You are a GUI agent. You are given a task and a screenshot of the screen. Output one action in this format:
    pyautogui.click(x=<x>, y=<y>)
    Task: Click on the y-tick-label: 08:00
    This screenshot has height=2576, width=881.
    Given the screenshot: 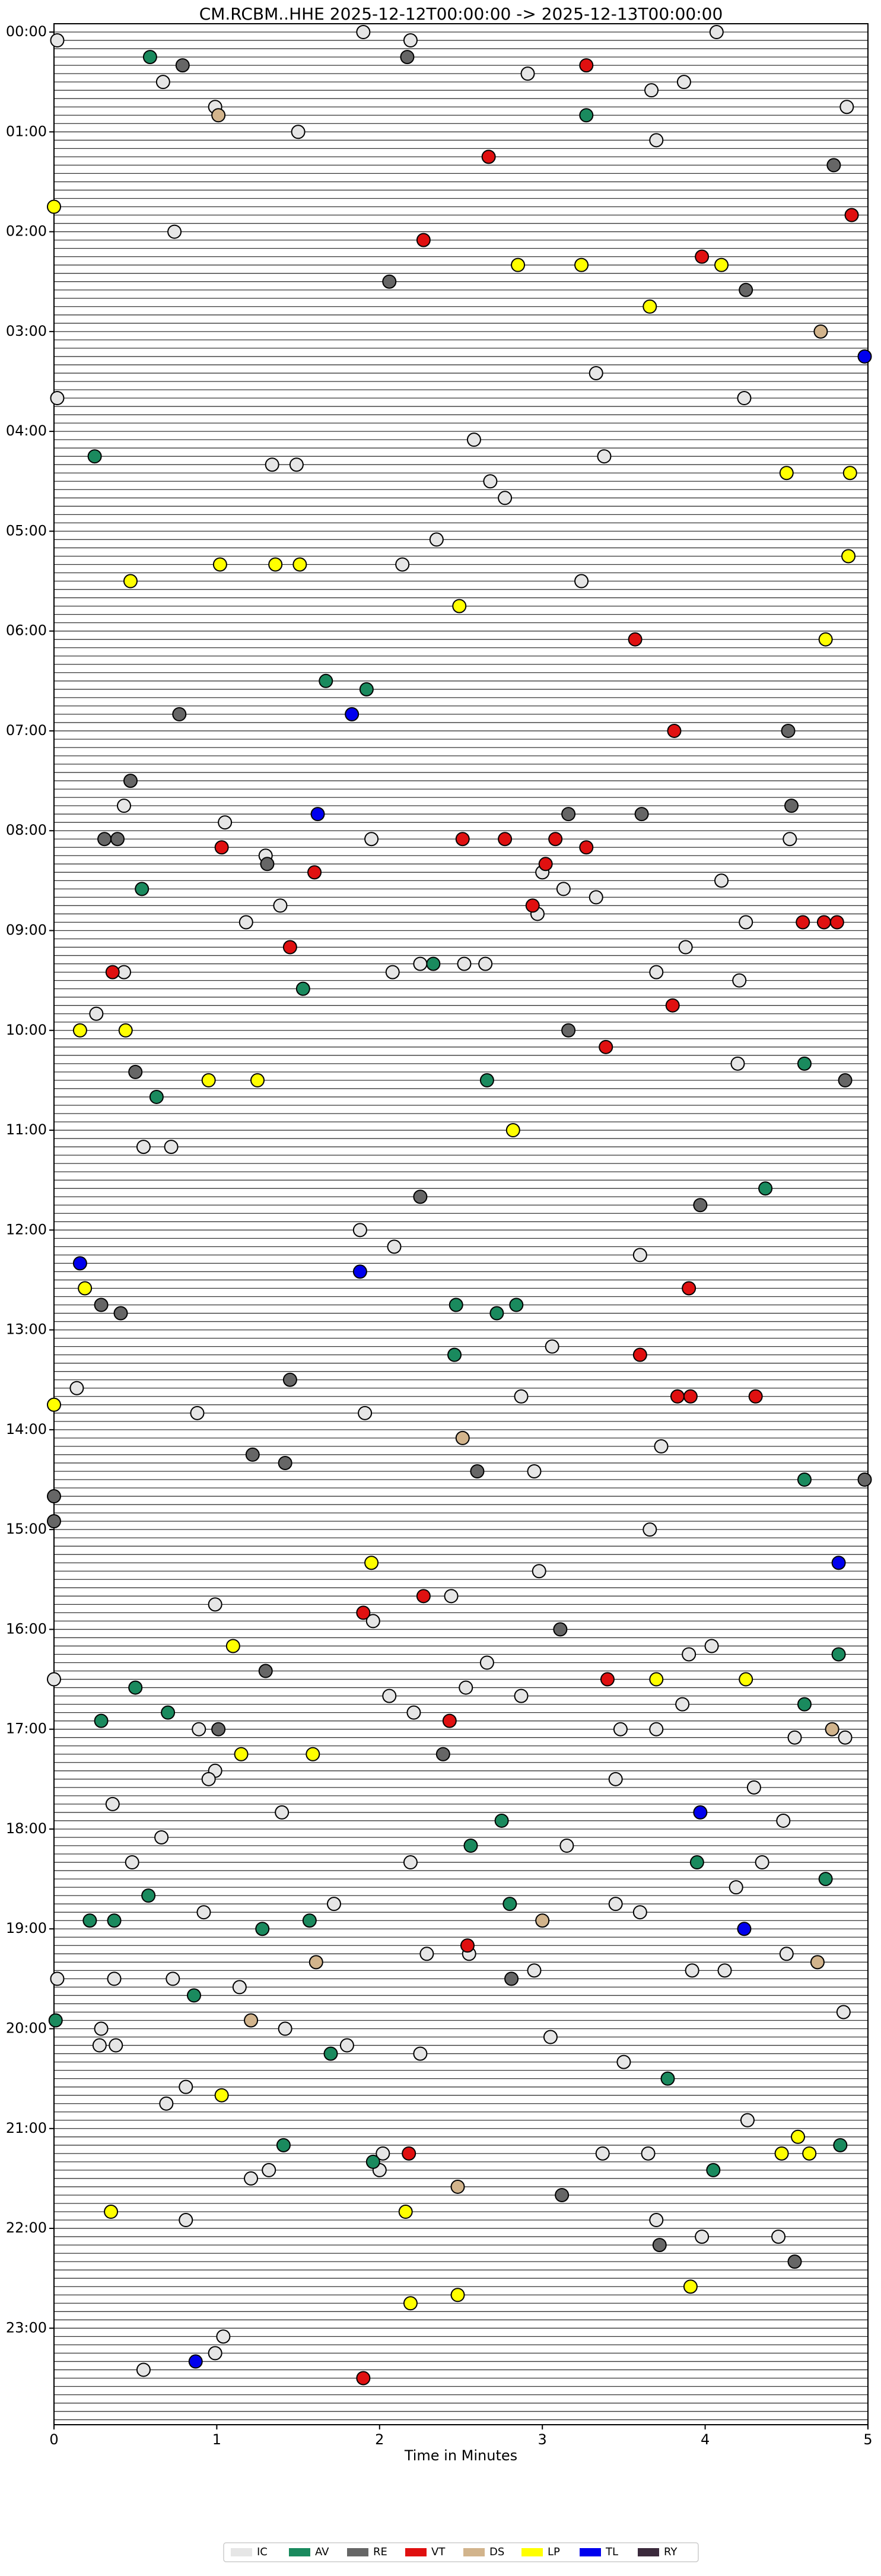 What is the action you would take?
    pyautogui.click(x=27, y=830)
    